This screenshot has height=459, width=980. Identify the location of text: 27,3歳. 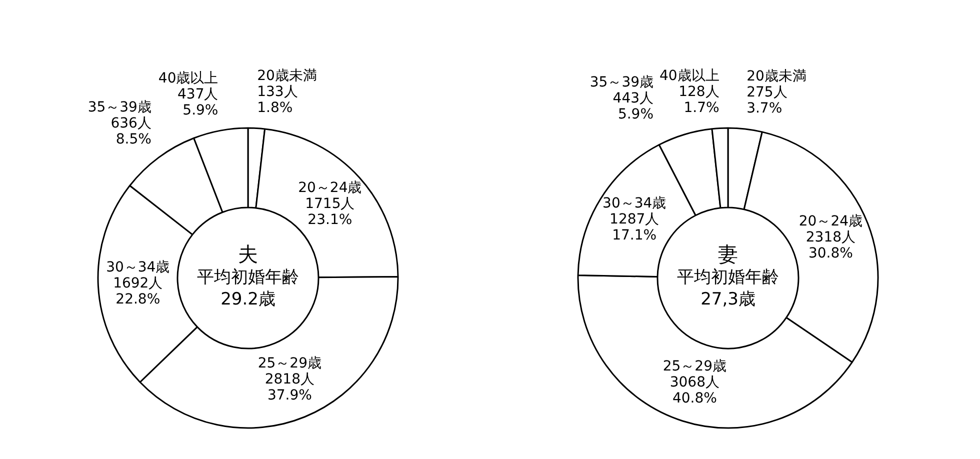
(728, 299).